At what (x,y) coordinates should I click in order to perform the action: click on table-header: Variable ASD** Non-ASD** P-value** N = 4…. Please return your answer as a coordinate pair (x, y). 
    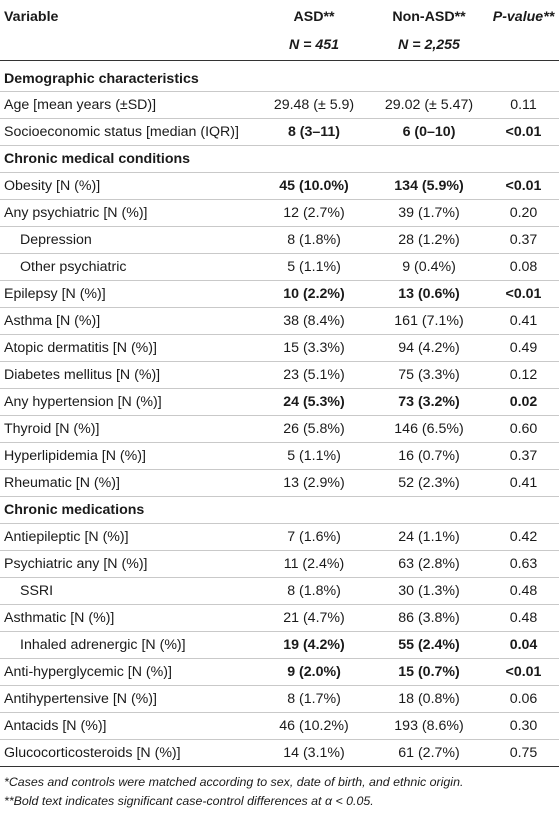
    Looking at the image, I should click on (279, 30).